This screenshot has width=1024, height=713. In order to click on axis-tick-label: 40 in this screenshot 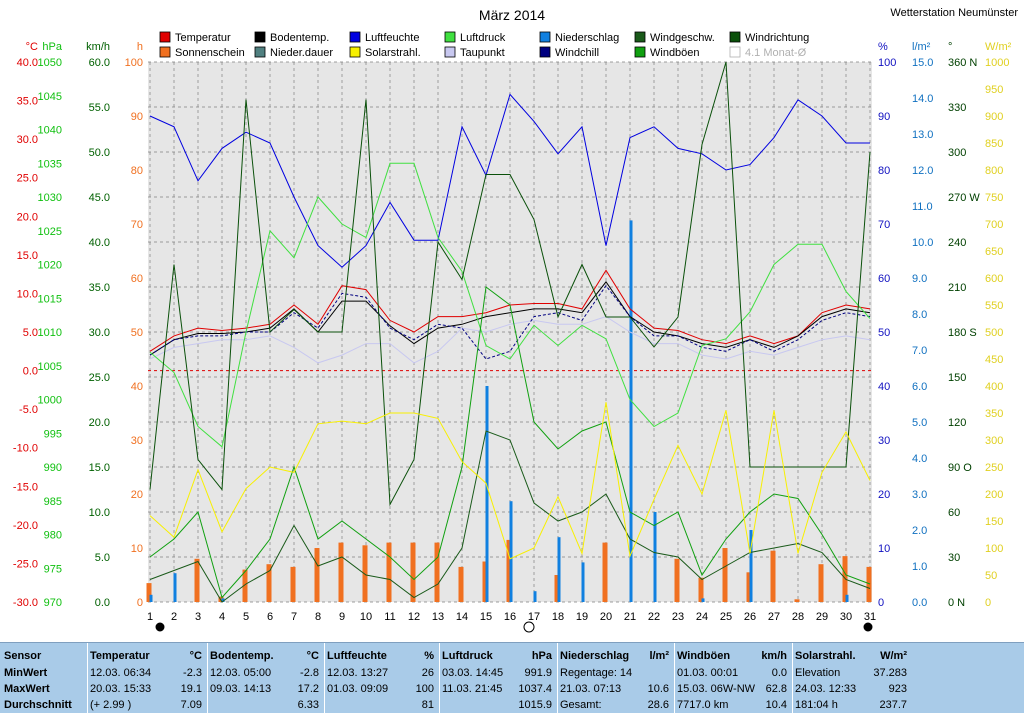, I will do `click(884, 387)`.